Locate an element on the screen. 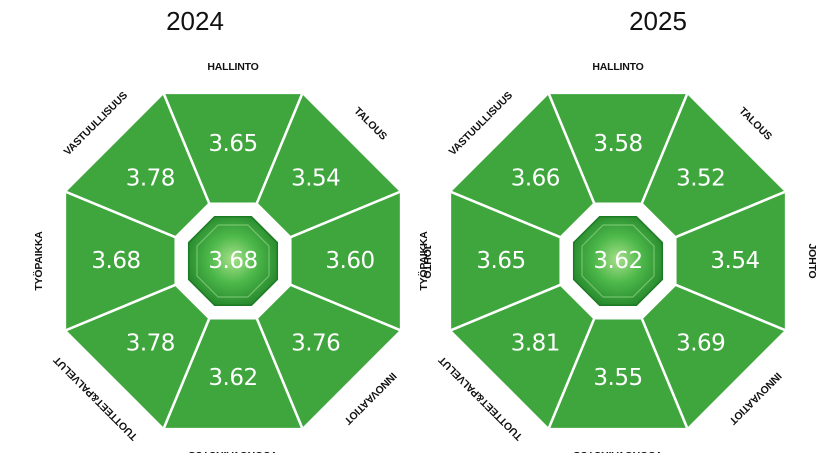  value-vastuullisuus: 3.66 is located at coordinates (535, 178).